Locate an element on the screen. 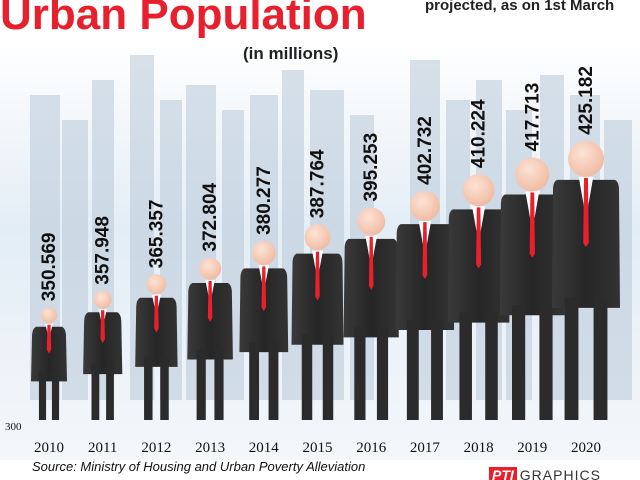 The width and height of the screenshot is (640, 480). value-label: 417.713 is located at coordinates (532, 117).